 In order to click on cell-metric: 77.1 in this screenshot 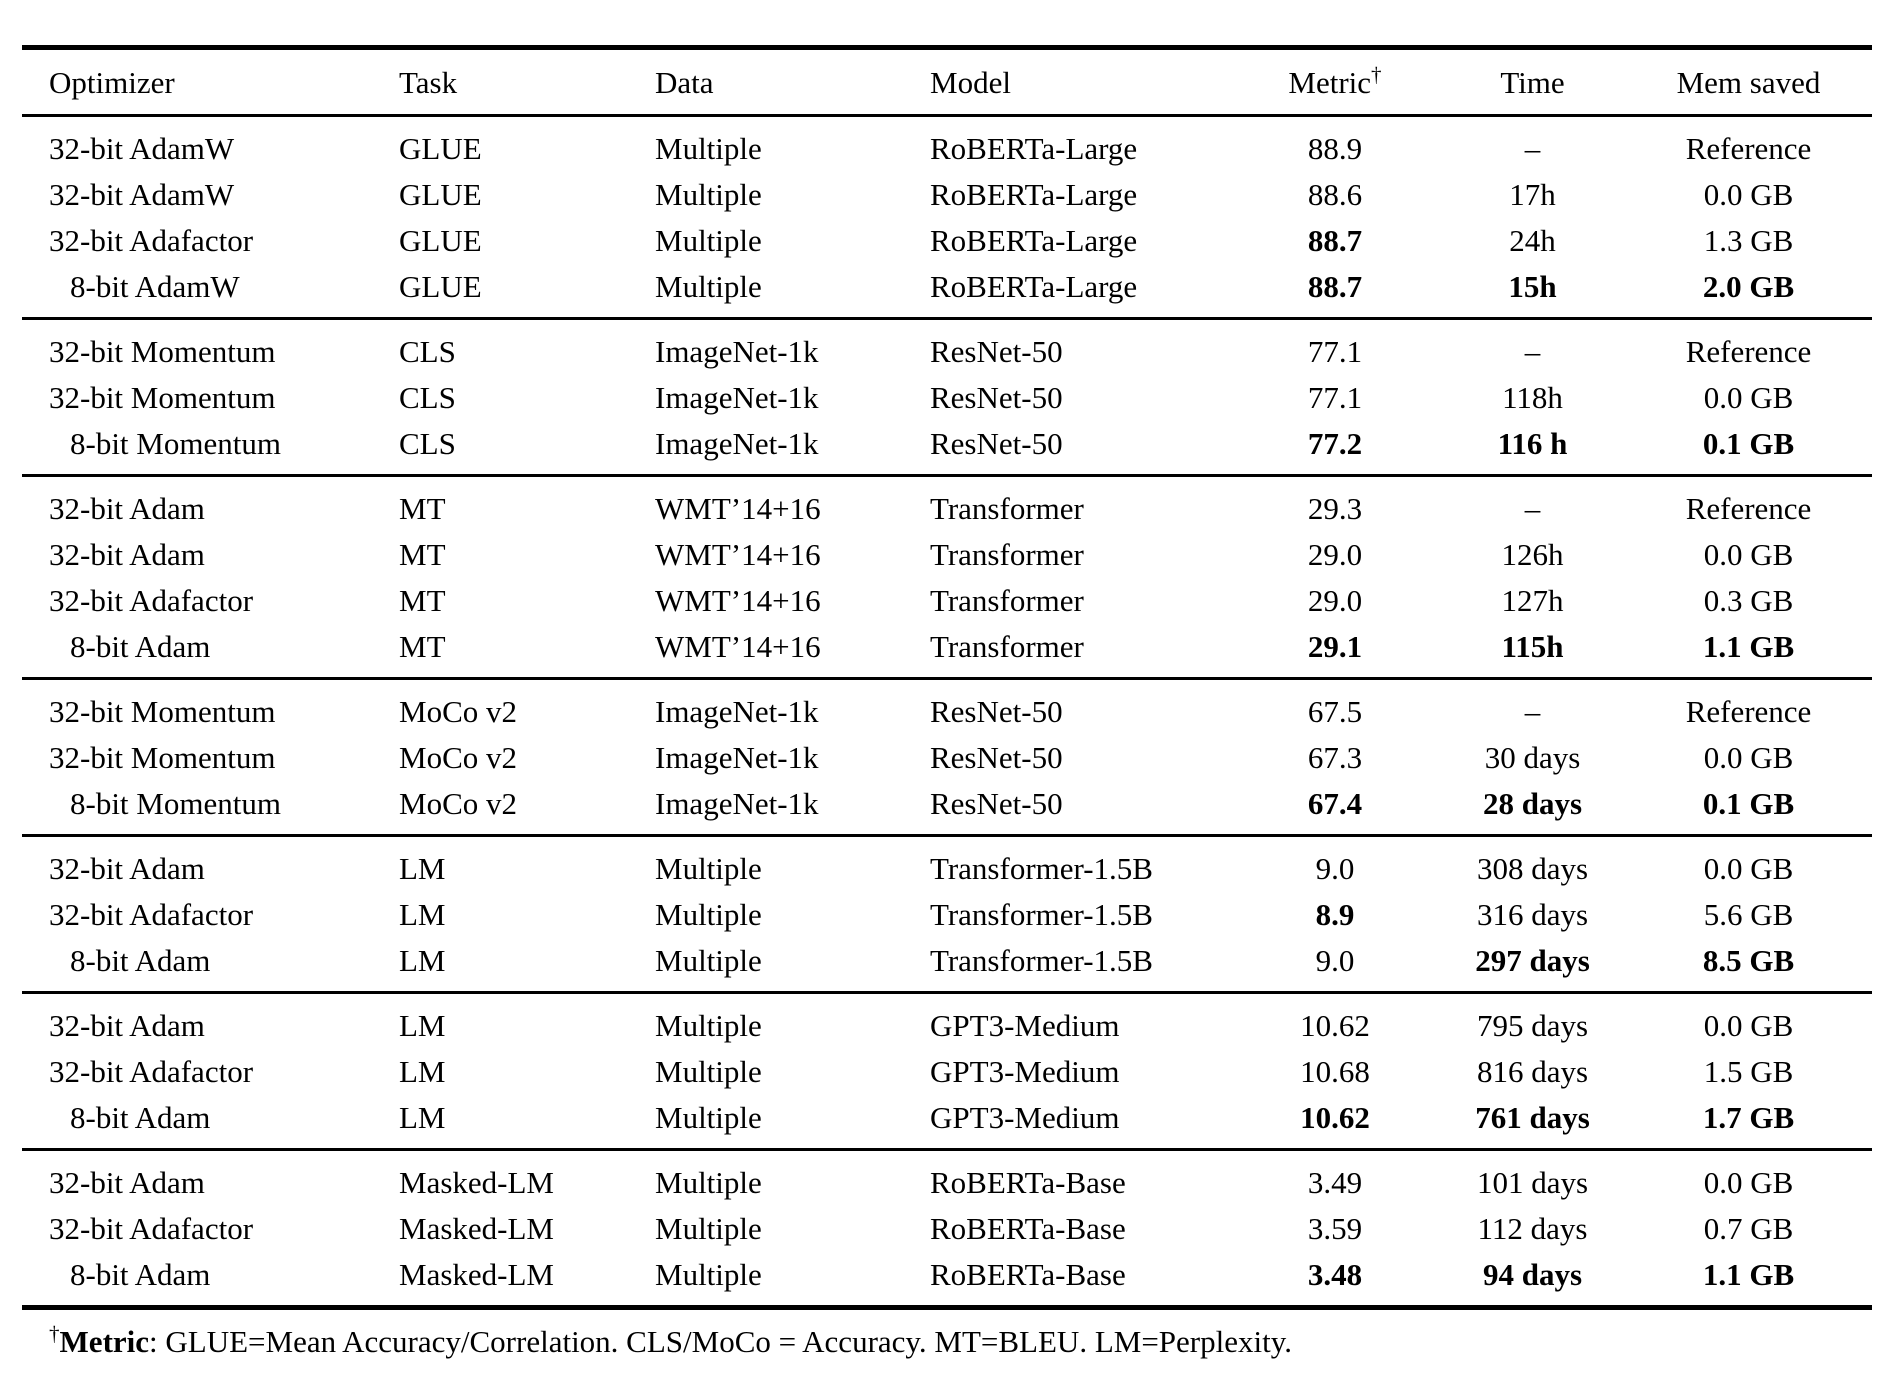, I will do `click(1335, 351)`.